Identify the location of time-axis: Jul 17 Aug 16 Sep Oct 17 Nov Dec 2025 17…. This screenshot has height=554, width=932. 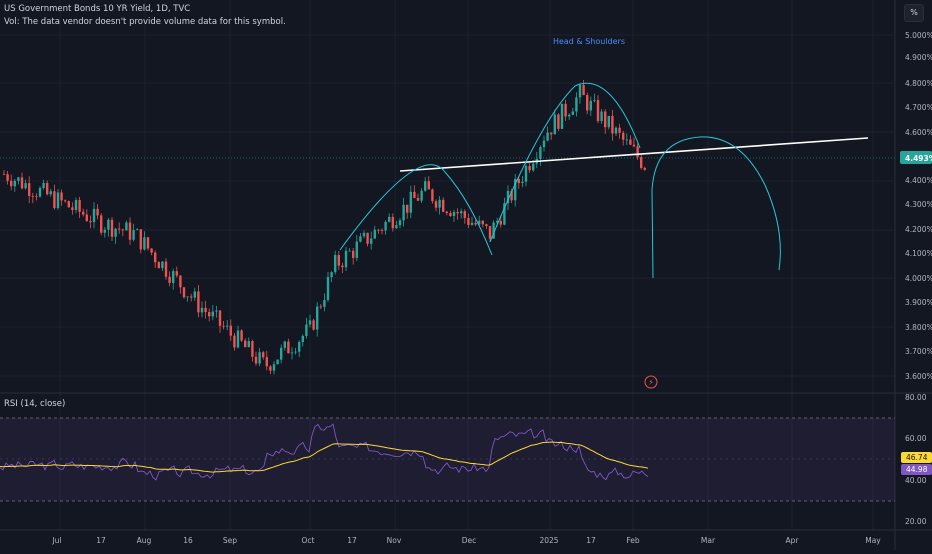
(466, 540).